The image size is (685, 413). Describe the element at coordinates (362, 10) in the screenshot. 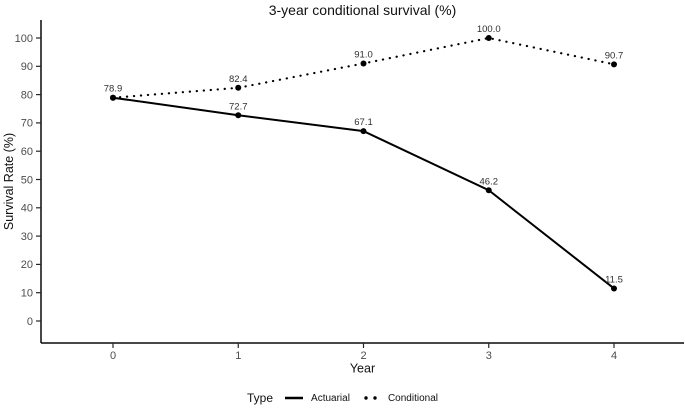

I see `chart-title: 3-year conditional survival (%)` at that location.